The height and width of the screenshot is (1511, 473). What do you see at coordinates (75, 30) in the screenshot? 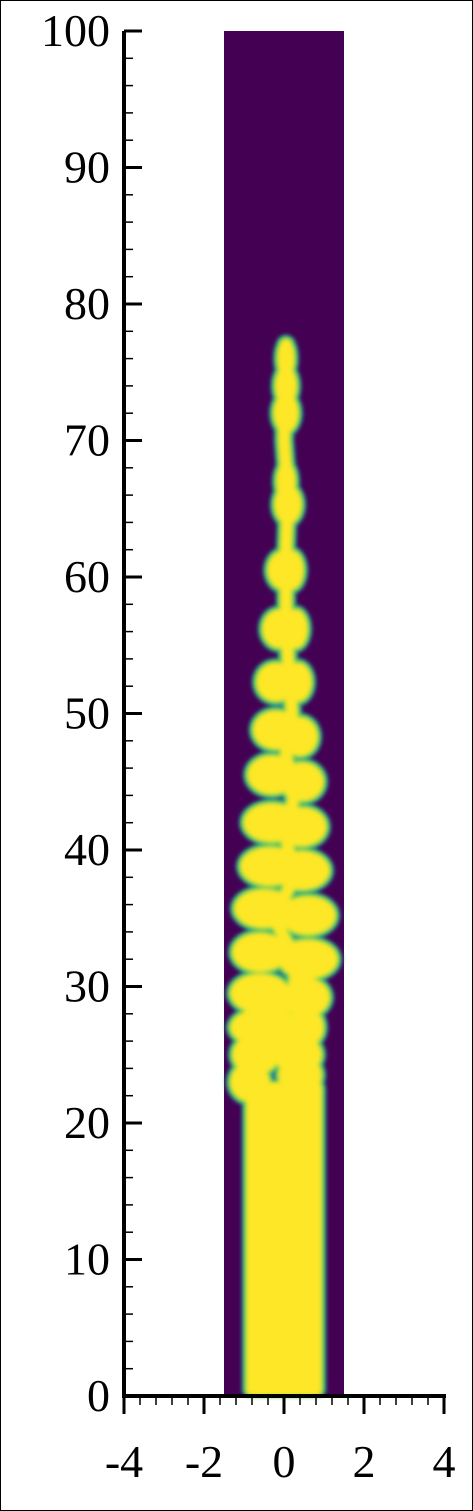
I see `y-tick-label: 100` at bounding box center [75, 30].